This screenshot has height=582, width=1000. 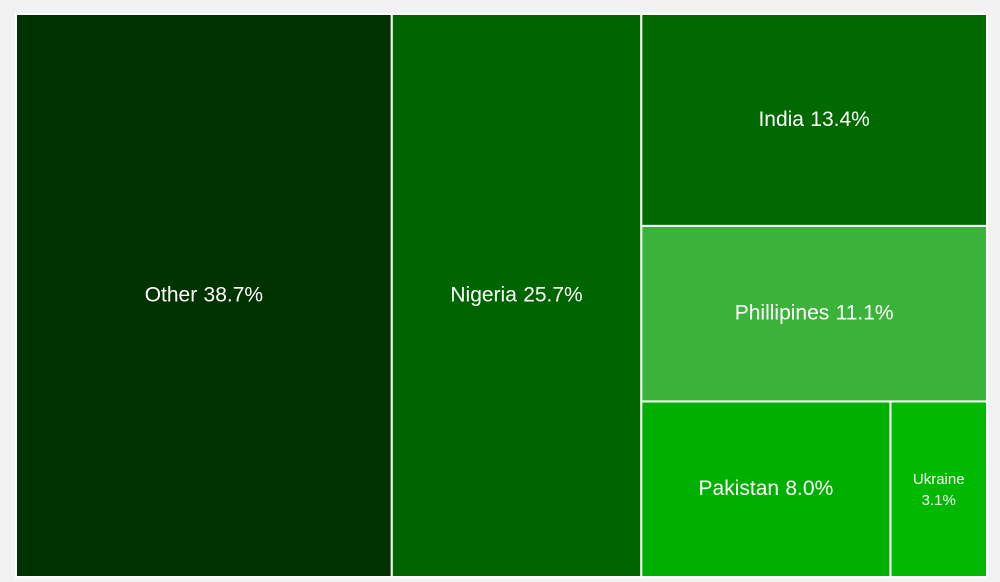 What do you see at coordinates (840, 119) in the screenshot?
I see `cell-value: 13.4%` at bounding box center [840, 119].